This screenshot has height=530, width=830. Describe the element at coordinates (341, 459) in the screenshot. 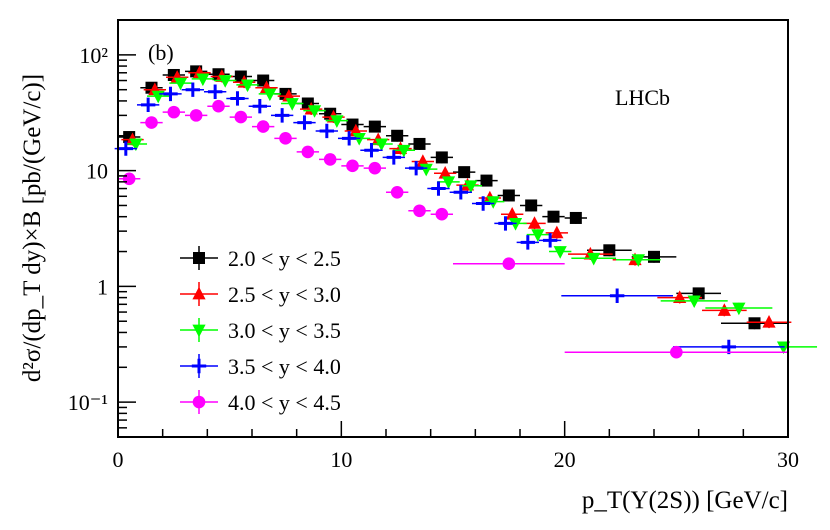

I see `x-tick-label: 10` at that location.